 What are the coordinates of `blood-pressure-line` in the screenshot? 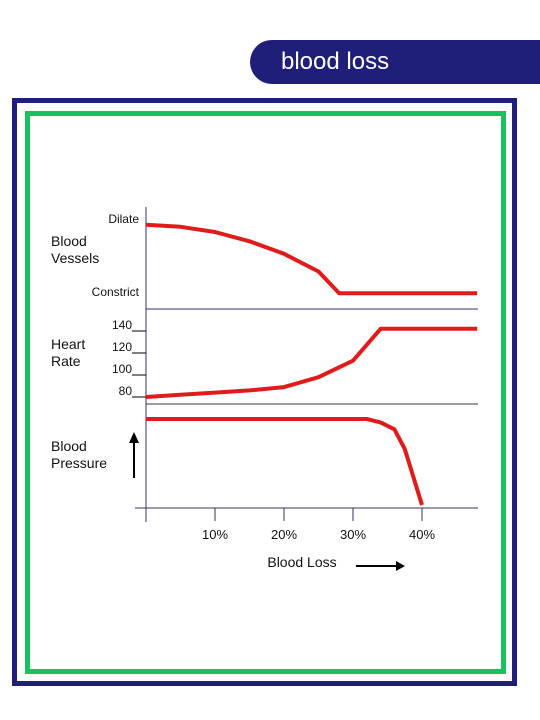 It's located at (285, 461).